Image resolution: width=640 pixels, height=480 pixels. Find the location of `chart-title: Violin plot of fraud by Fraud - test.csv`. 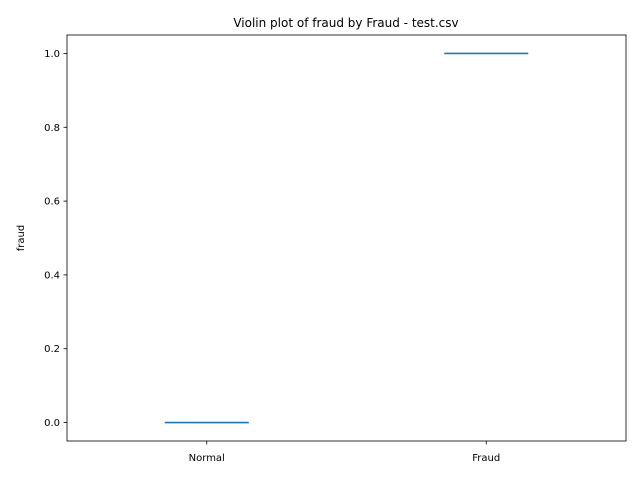

chart-title: Violin plot of fraud by Fraud - test.csv is located at coordinates (345, 23).